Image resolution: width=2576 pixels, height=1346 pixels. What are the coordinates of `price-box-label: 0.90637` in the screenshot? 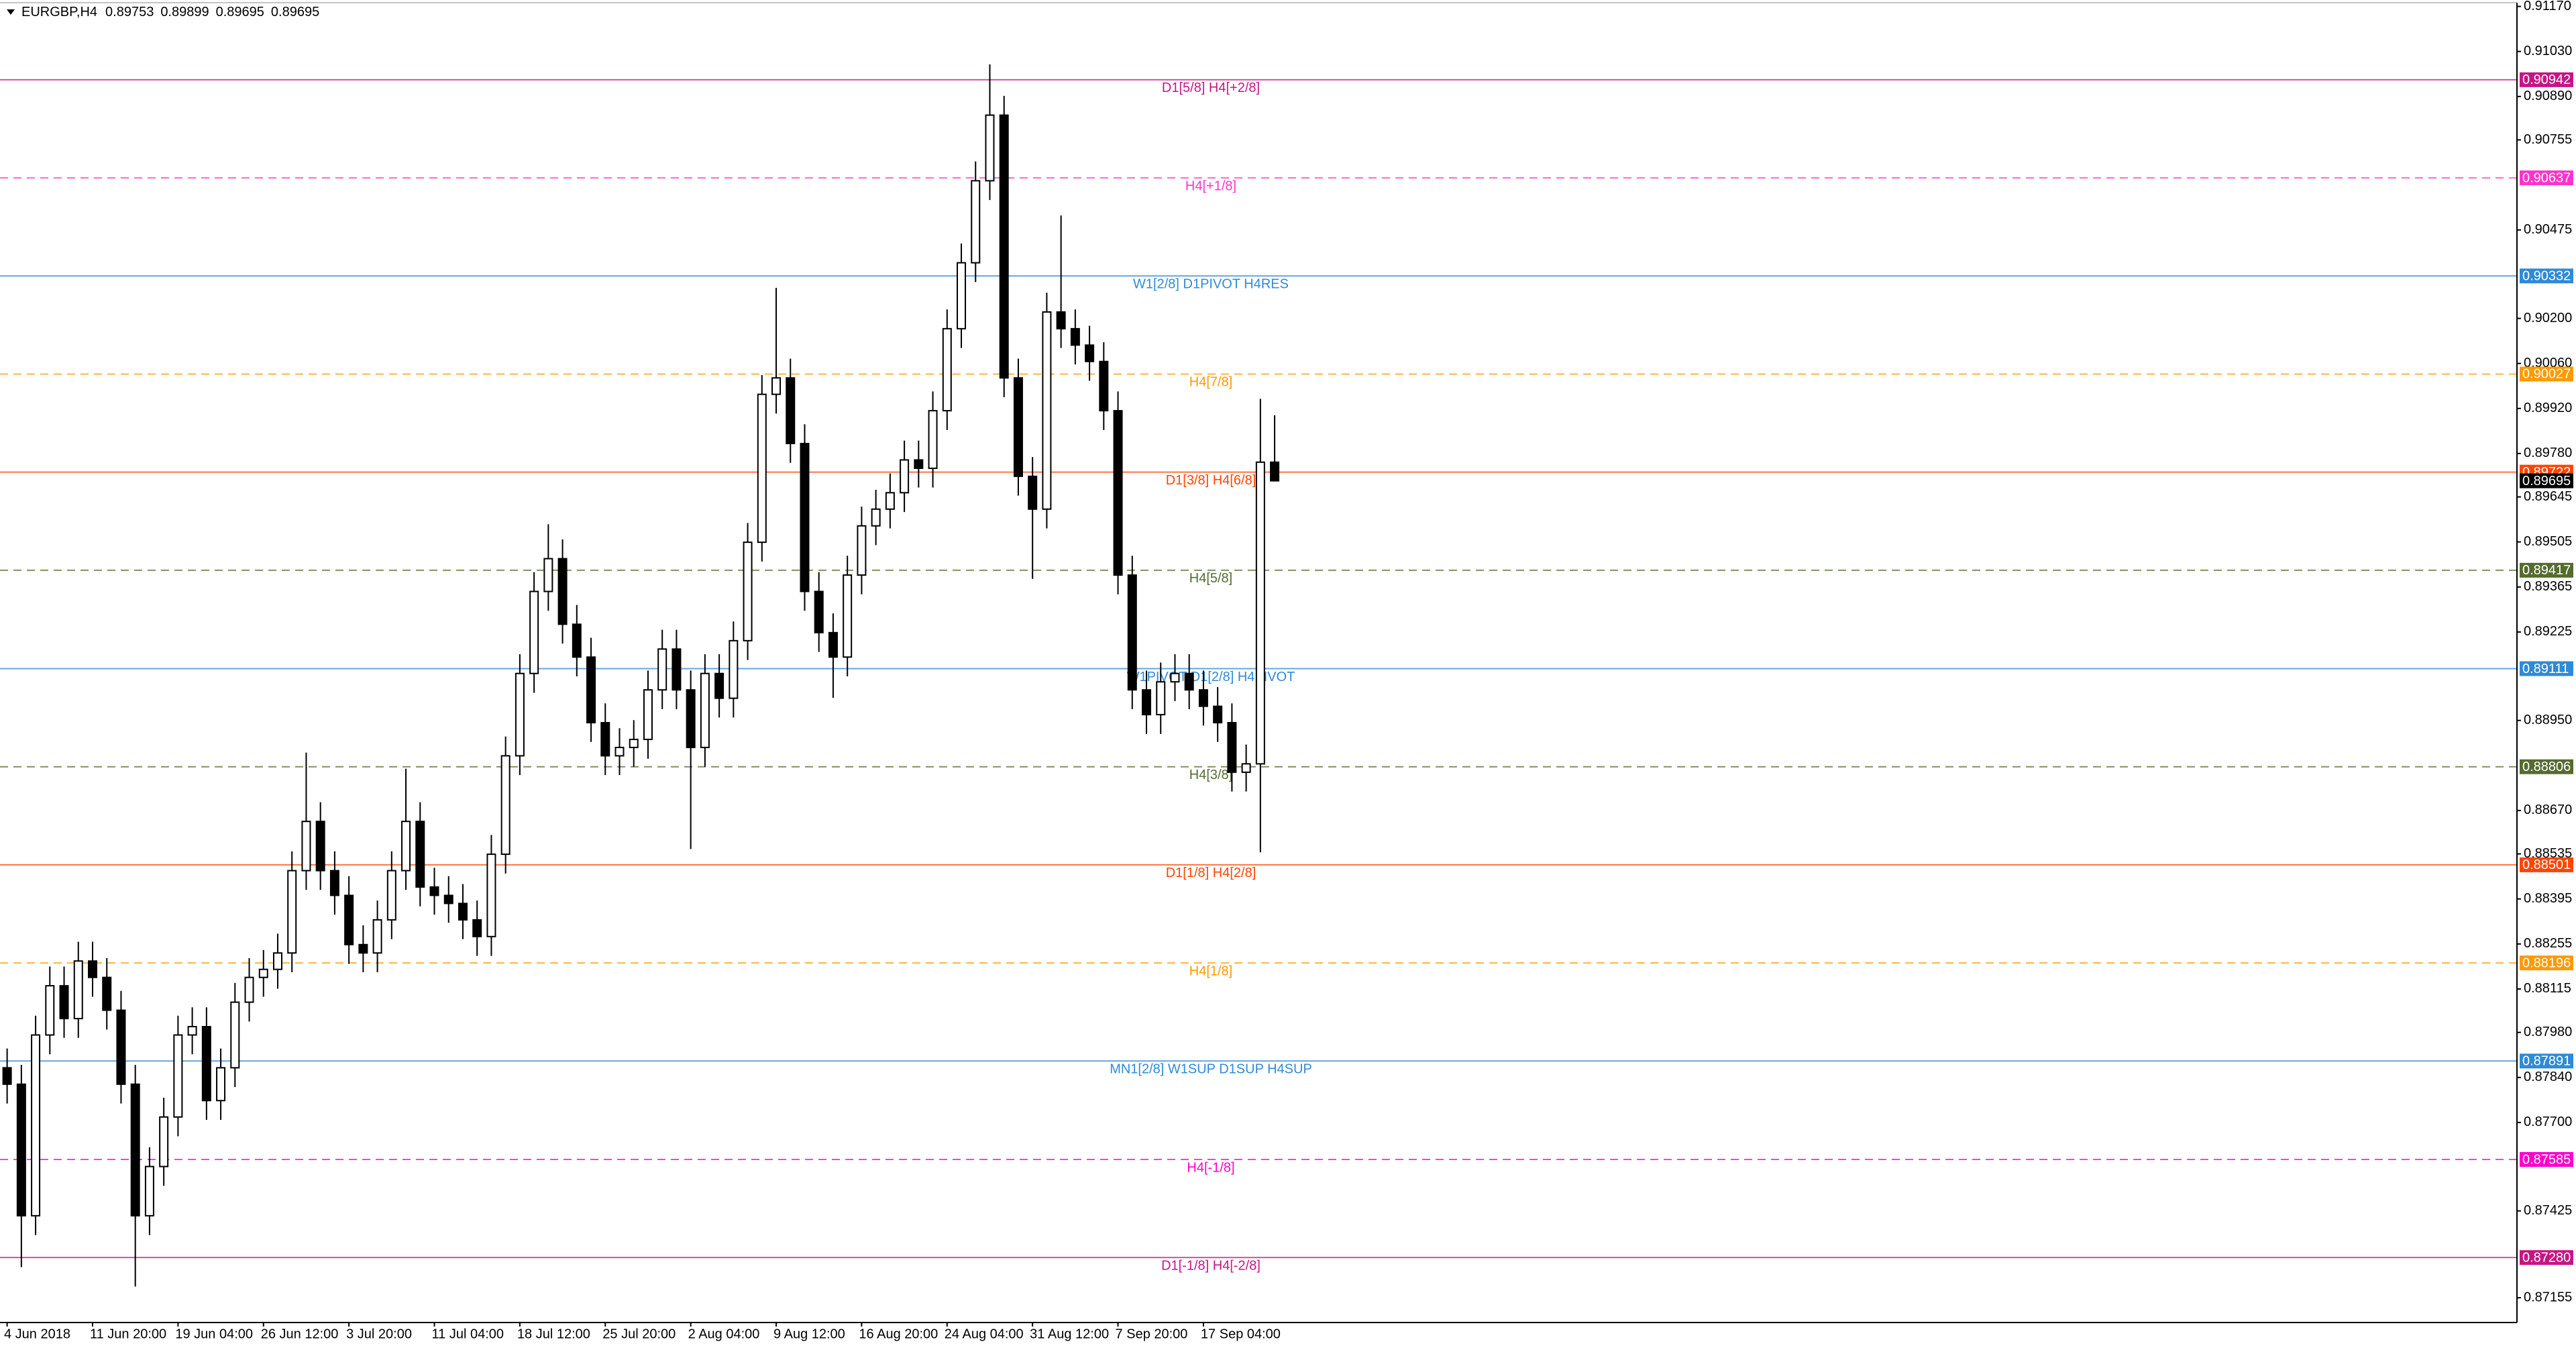 It's located at (2546, 178).